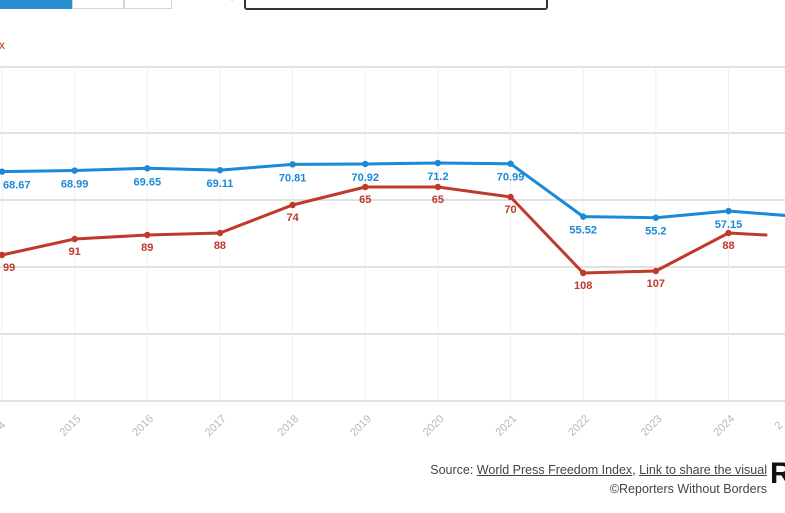  I want to click on data-label: 70.92, so click(365, 178).